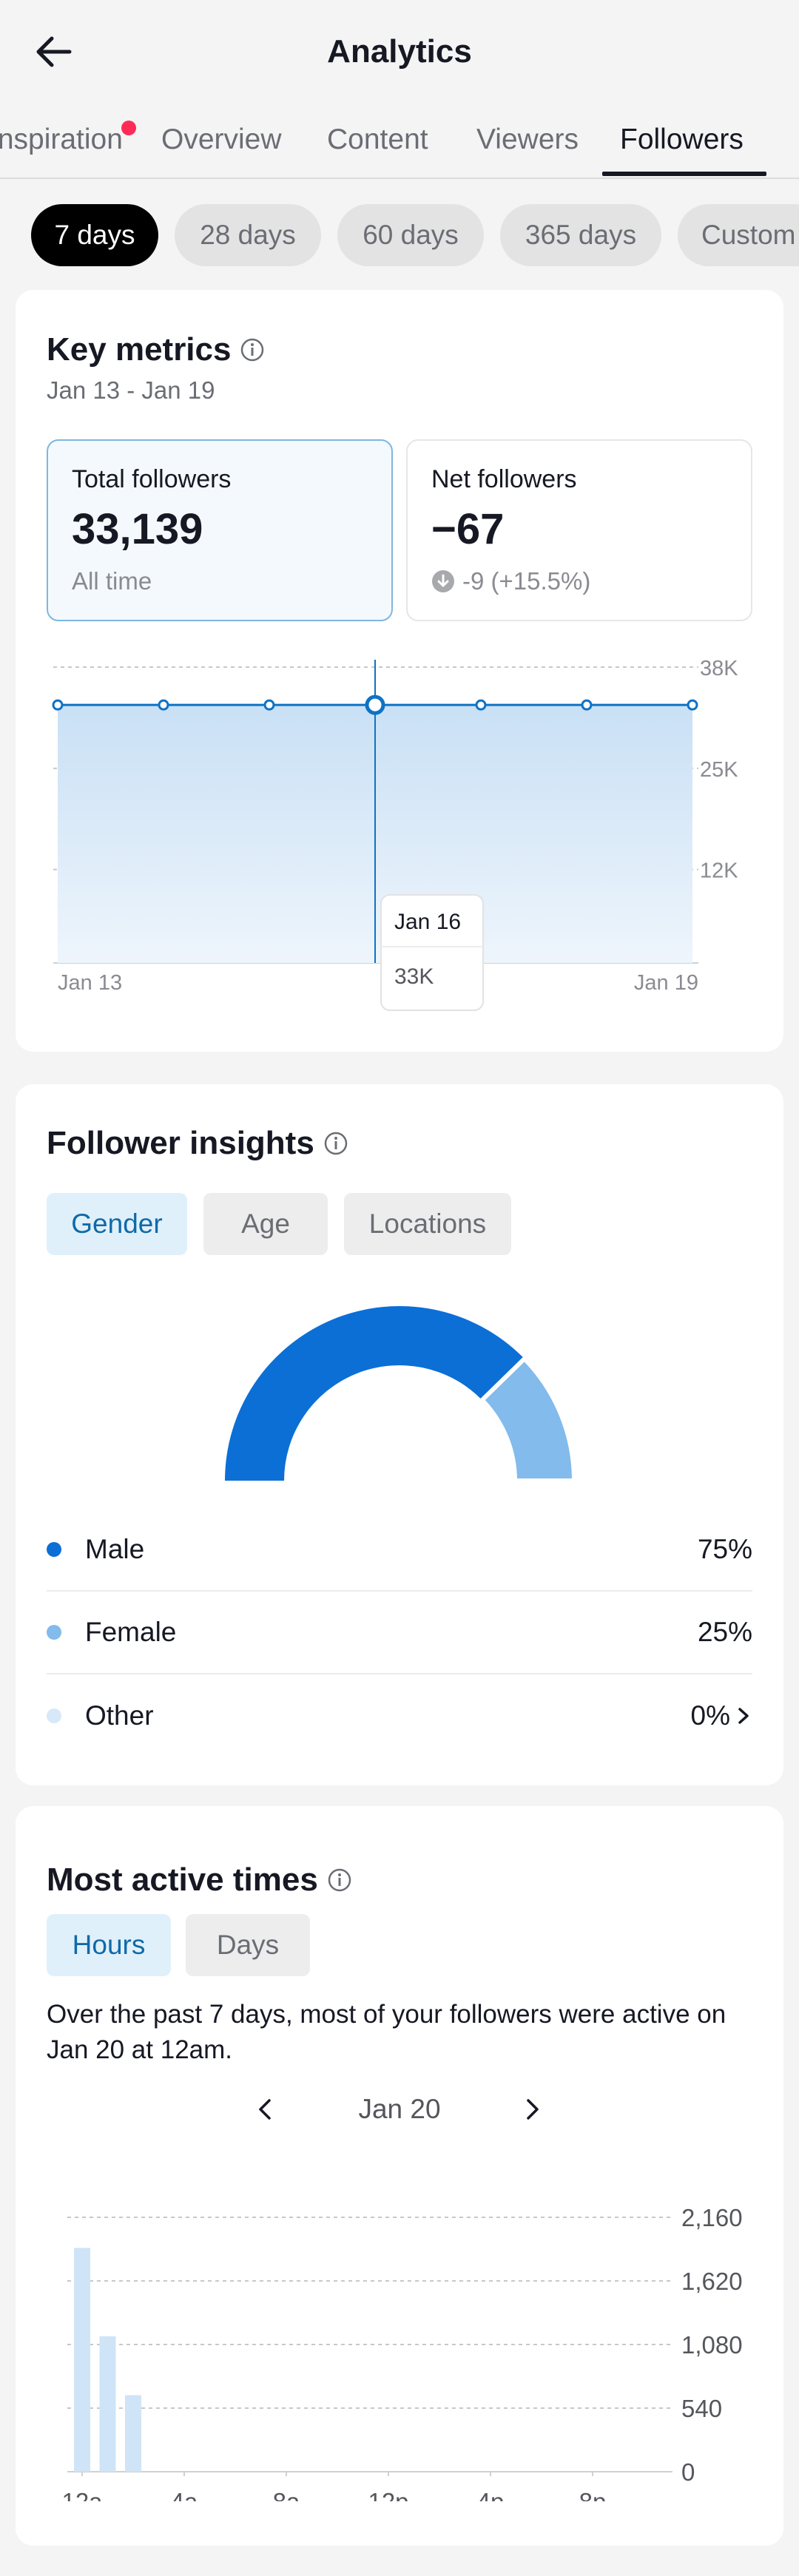 The height and width of the screenshot is (2576, 799). I want to click on top-bar: Analytics, so click(399, 52).